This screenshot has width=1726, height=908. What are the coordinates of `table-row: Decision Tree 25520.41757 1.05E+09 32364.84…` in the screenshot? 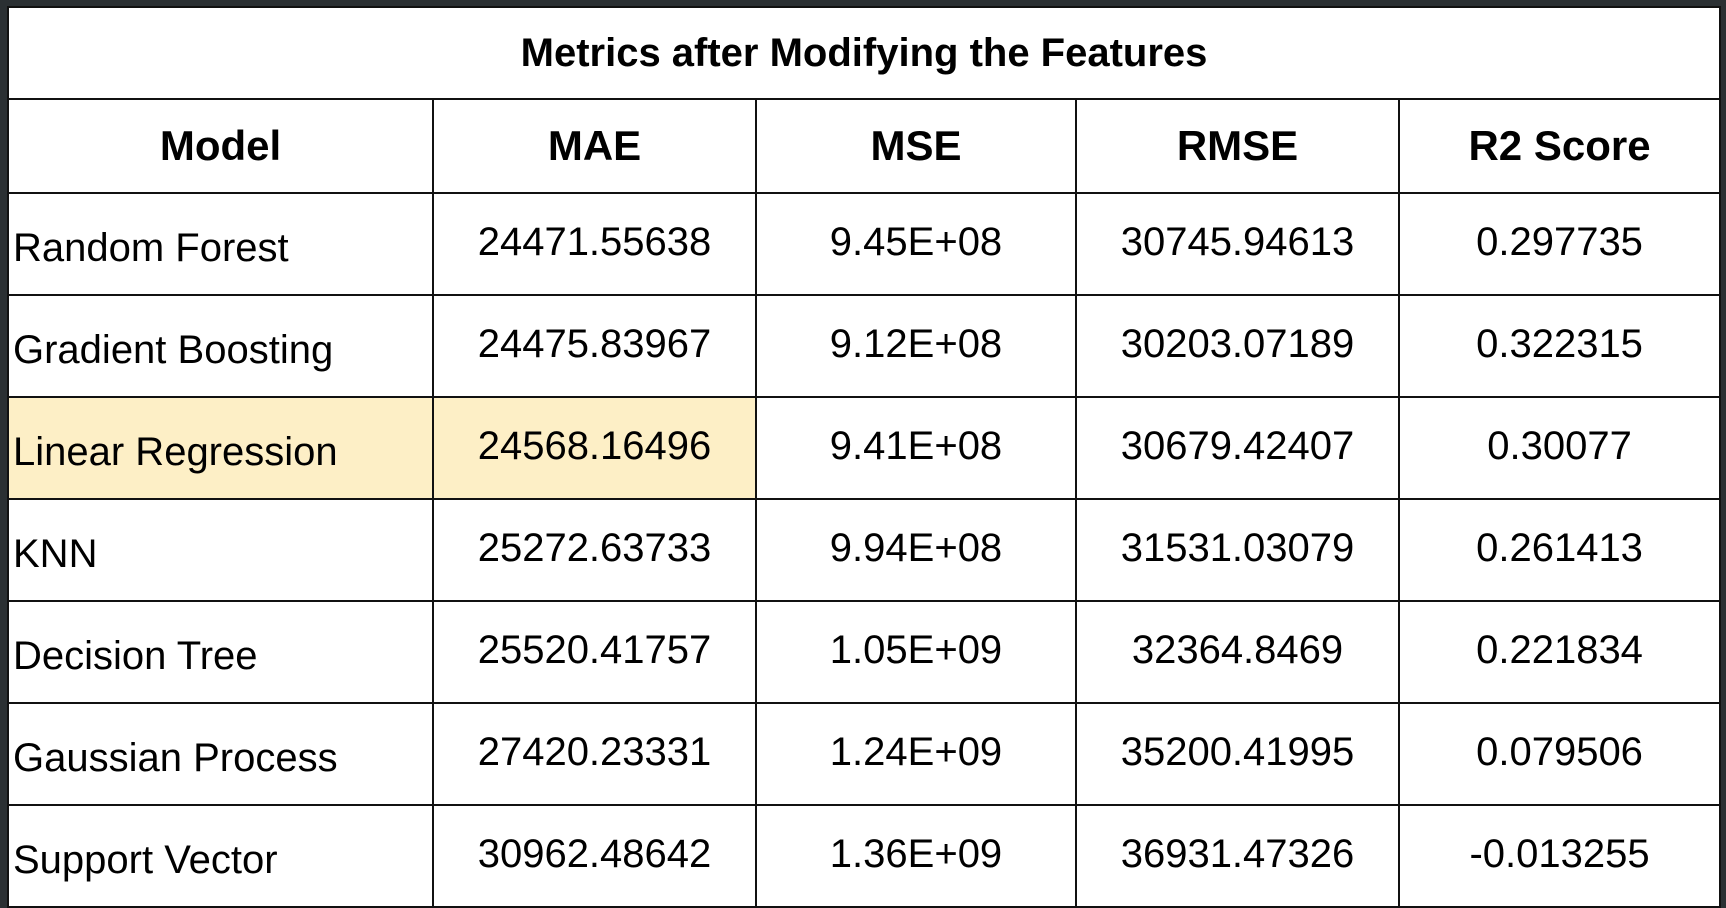 It's located at (864, 652).